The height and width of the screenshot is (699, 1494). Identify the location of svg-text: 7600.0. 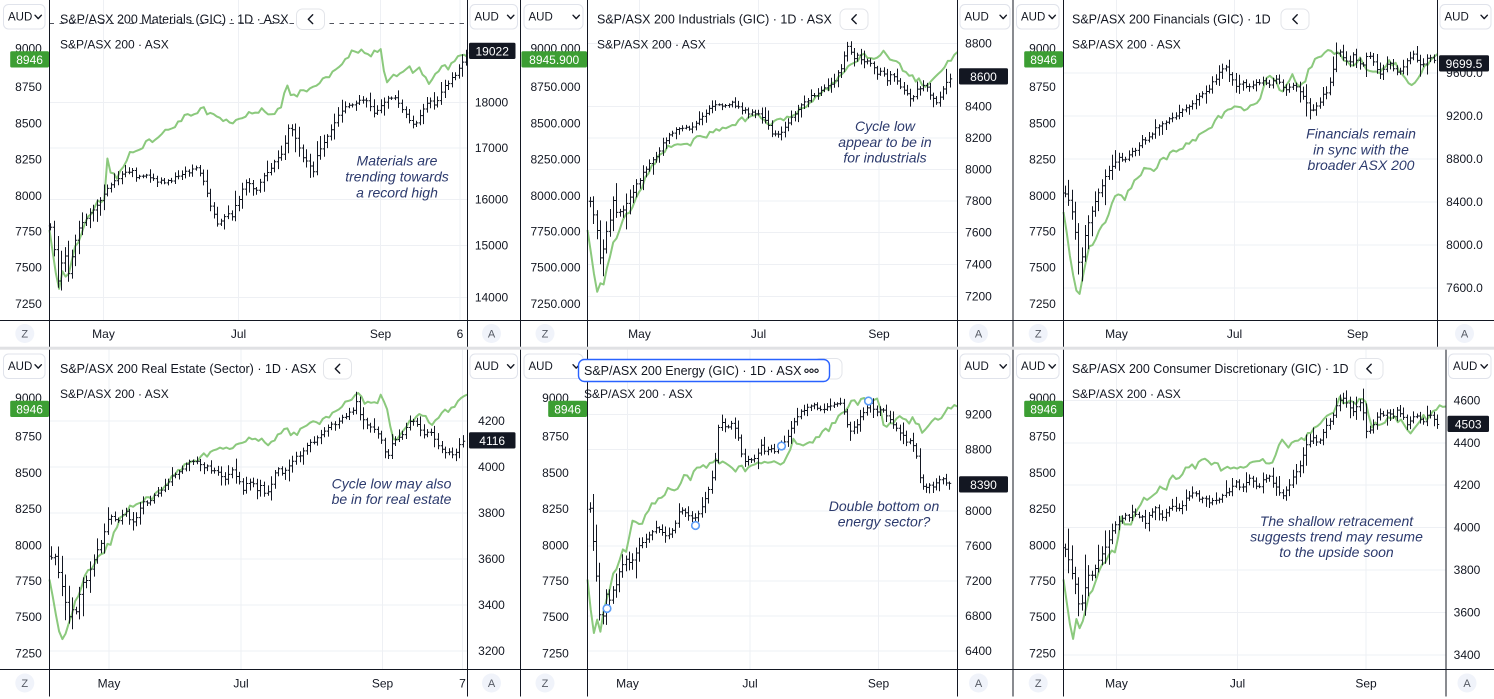
(1464, 288).